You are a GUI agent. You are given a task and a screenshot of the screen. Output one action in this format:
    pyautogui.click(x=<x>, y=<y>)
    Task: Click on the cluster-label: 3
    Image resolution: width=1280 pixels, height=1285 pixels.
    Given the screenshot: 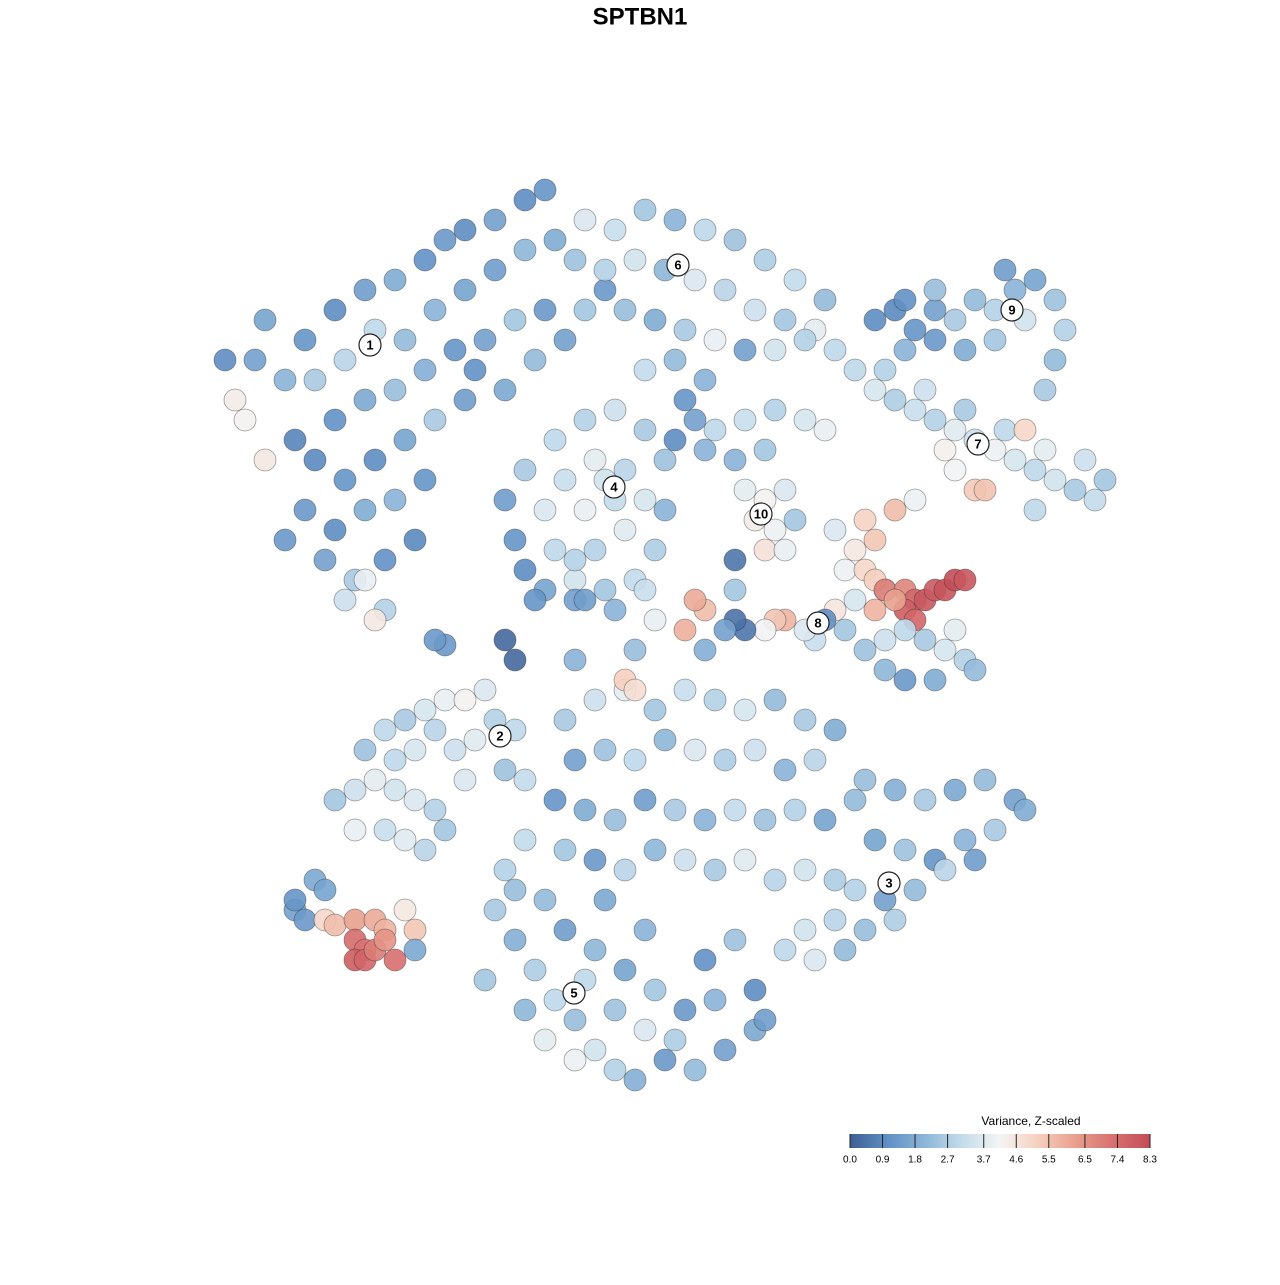 What is the action you would take?
    pyautogui.click(x=888, y=882)
    